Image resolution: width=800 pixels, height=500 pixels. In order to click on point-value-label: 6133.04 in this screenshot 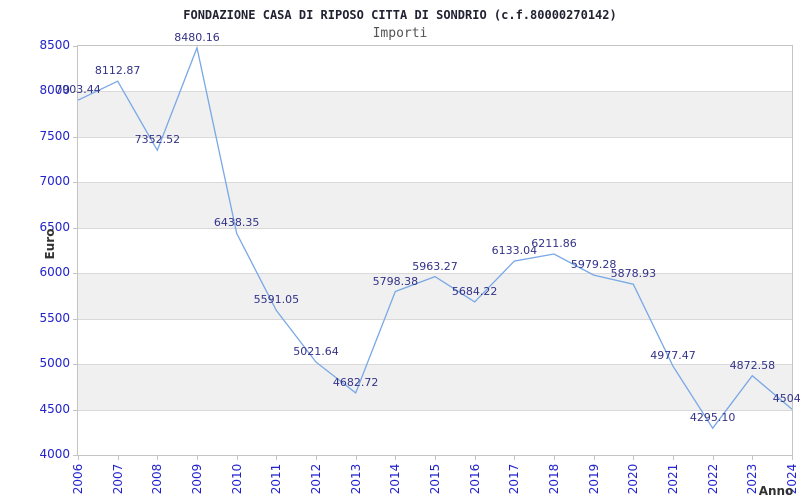, I will do `click(514, 251)`.